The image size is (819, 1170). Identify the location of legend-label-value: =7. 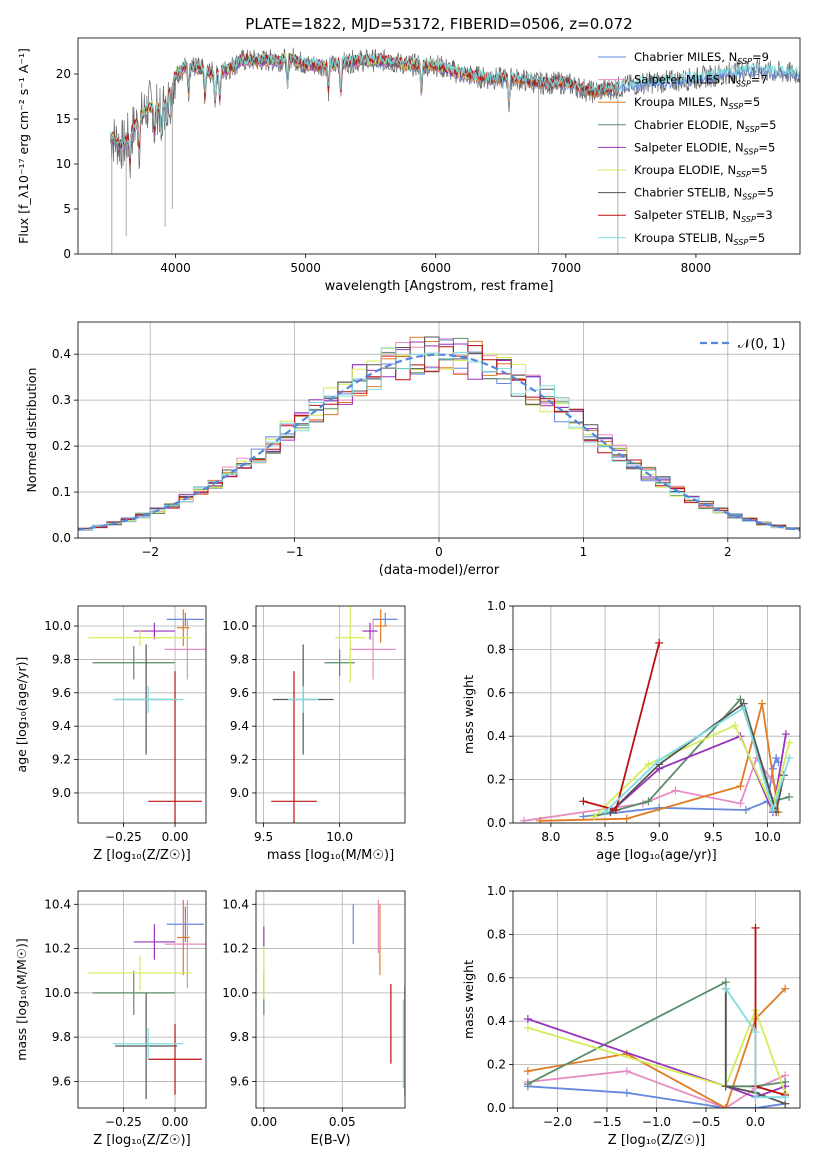
(759, 80).